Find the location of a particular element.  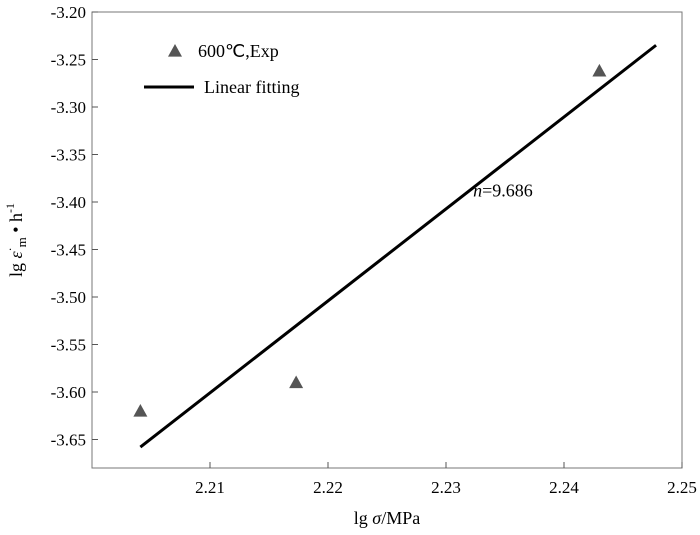

slope-annotation: n=9.686 is located at coordinates (503, 190).